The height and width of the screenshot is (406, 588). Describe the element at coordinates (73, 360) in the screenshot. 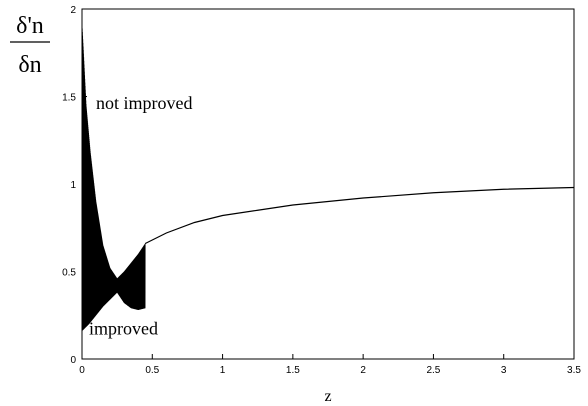

I see `y-tick-label: 0` at that location.